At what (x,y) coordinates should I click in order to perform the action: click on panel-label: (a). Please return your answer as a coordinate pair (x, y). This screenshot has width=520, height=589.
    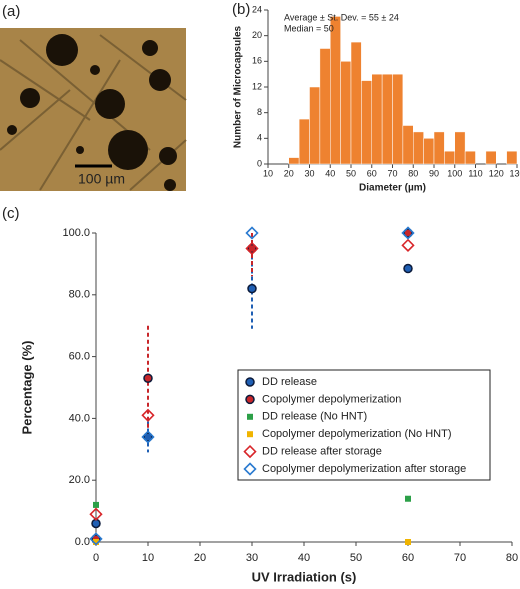
    Looking at the image, I should click on (11, 11).